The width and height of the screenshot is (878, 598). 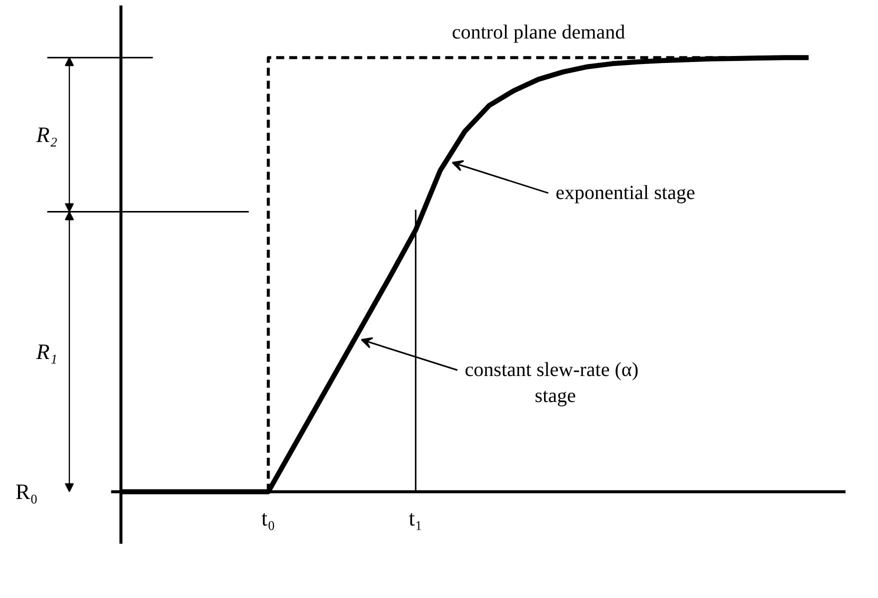 I want to click on text: R₀, so click(x=27, y=491).